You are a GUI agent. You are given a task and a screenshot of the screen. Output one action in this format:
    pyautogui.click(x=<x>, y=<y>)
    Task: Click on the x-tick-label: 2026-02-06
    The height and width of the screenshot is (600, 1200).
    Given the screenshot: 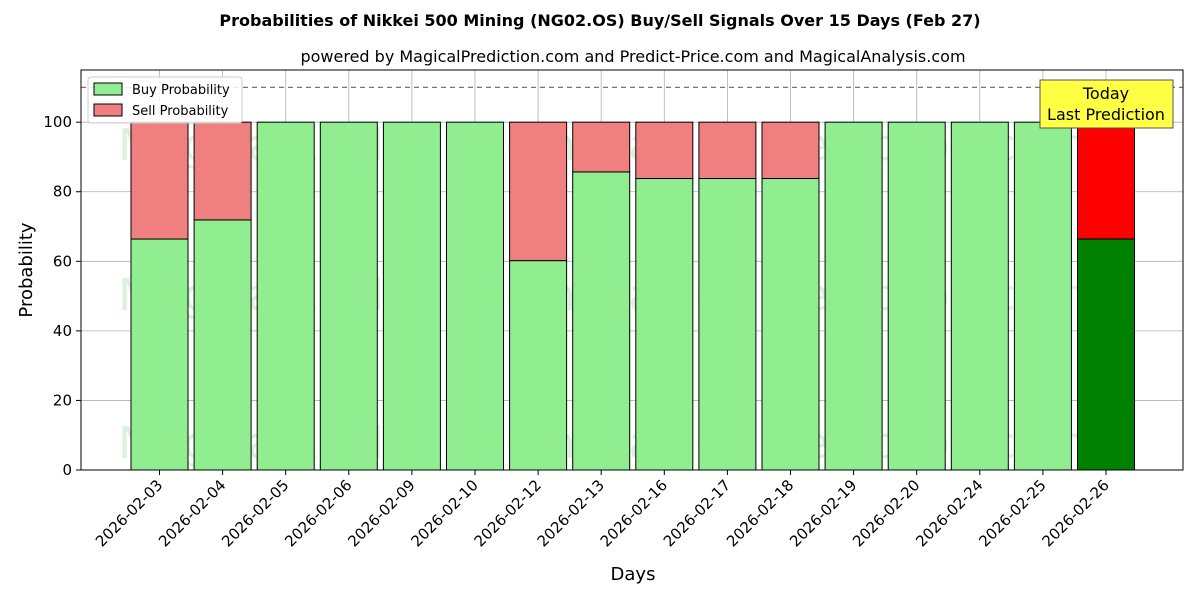 What is the action you would take?
    pyautogui.click(x=318, y=513)
    